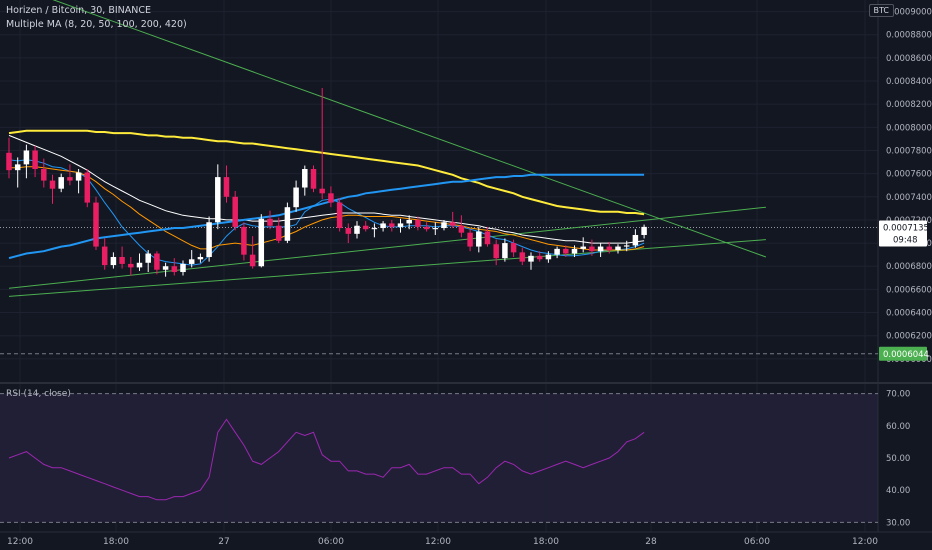 The width and height of the screenshot is (932, 550). I want to click on price-tick-label: 0.0008200, so click(909, 105).